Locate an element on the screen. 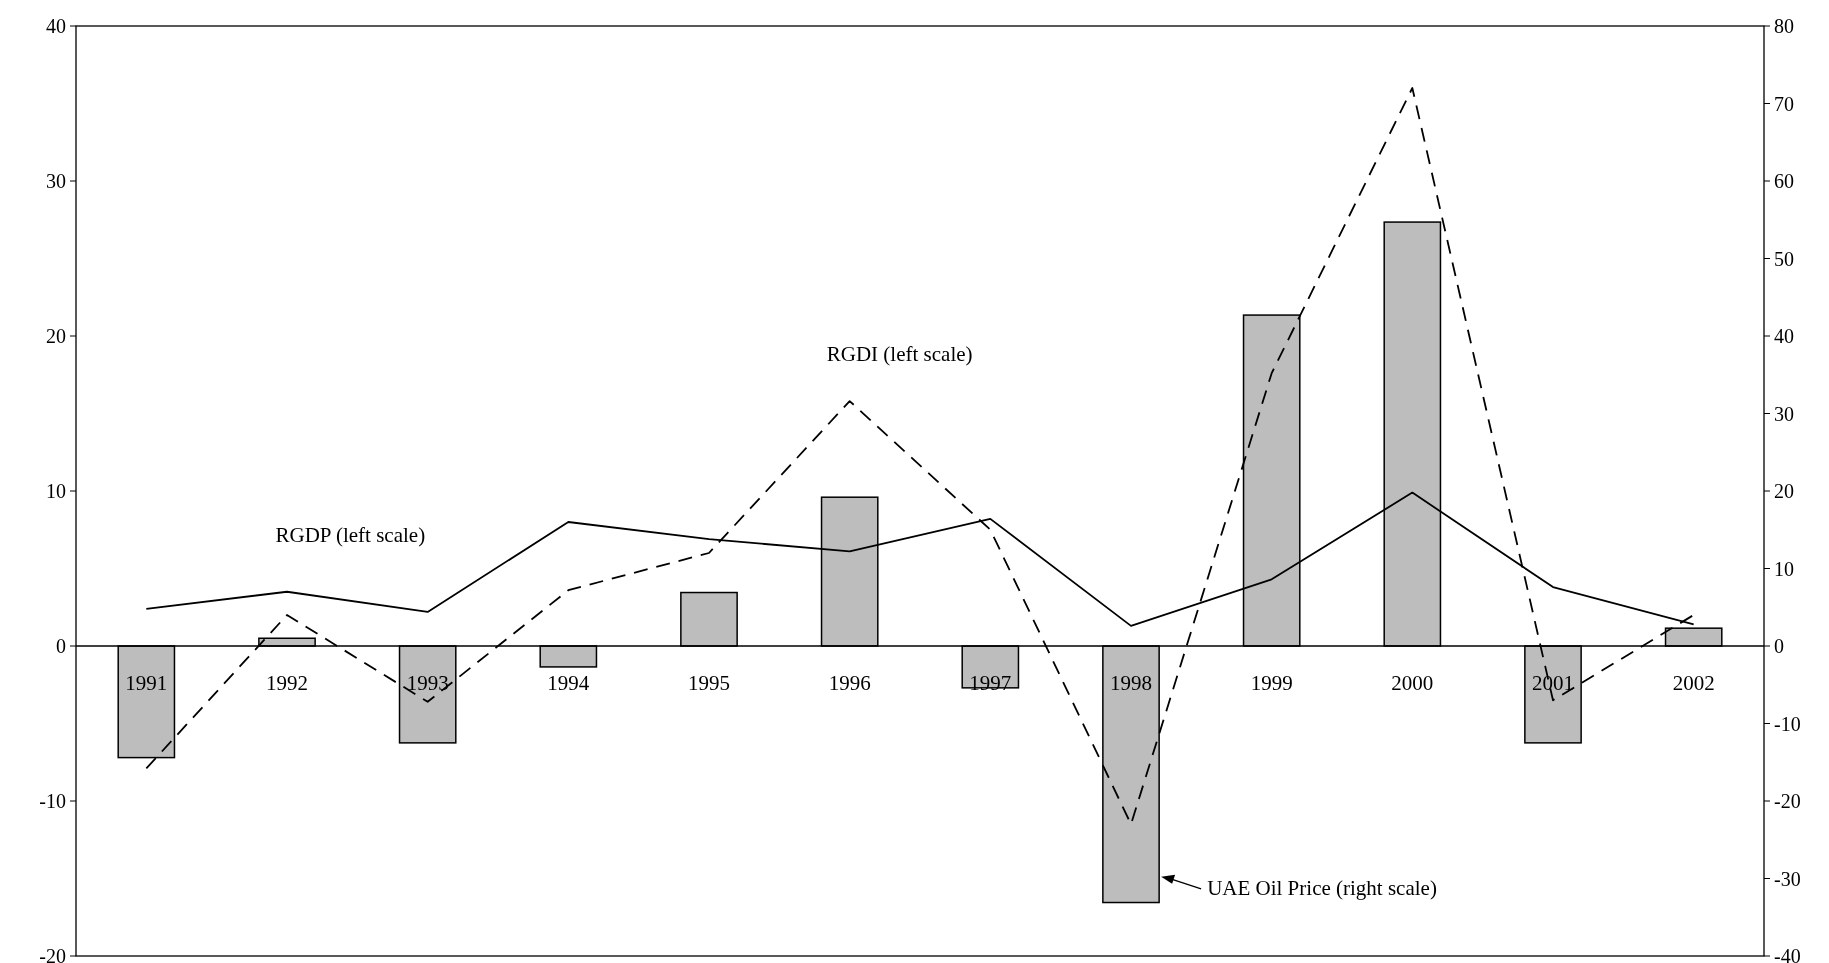 The width and height of the screenshot is (1829, 963). text: RGDP (left scale) is located at coordinates (350, 534).